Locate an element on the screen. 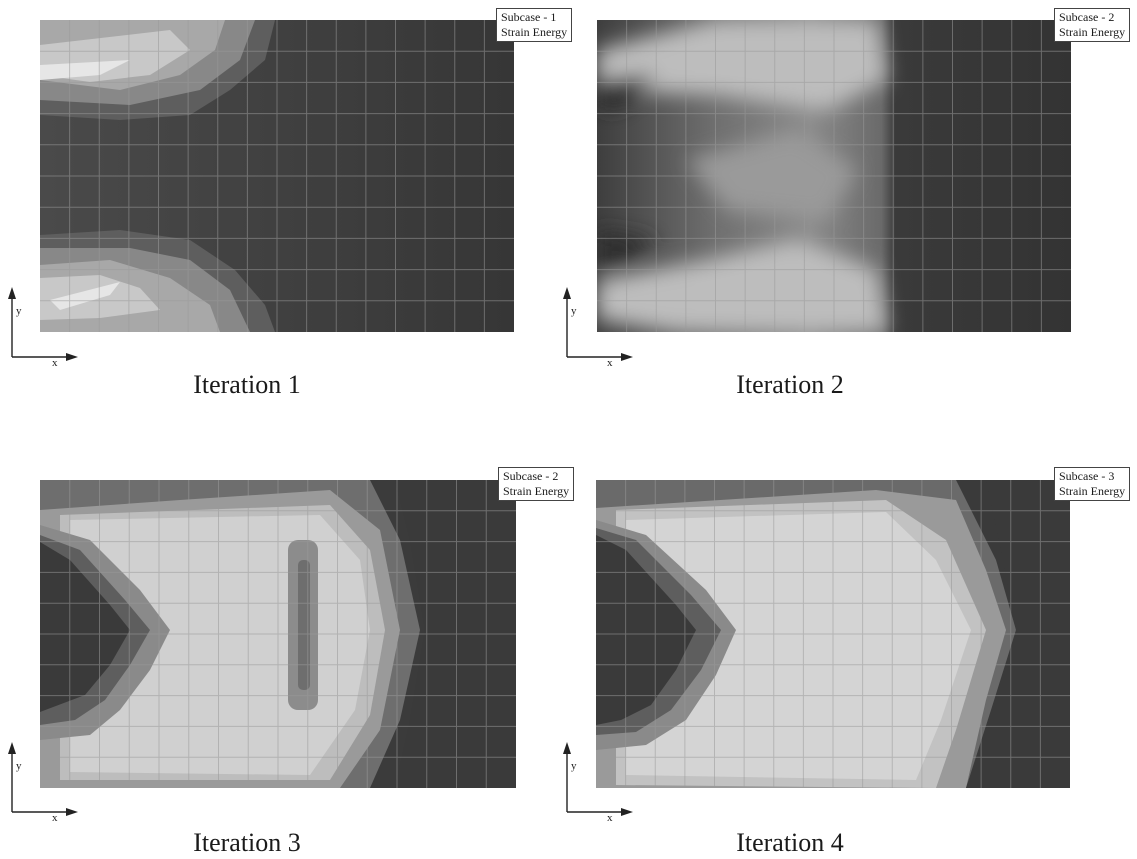  legend-box-4: Subcase - 3 Strain Energy is located at coordinates (1092, 484).